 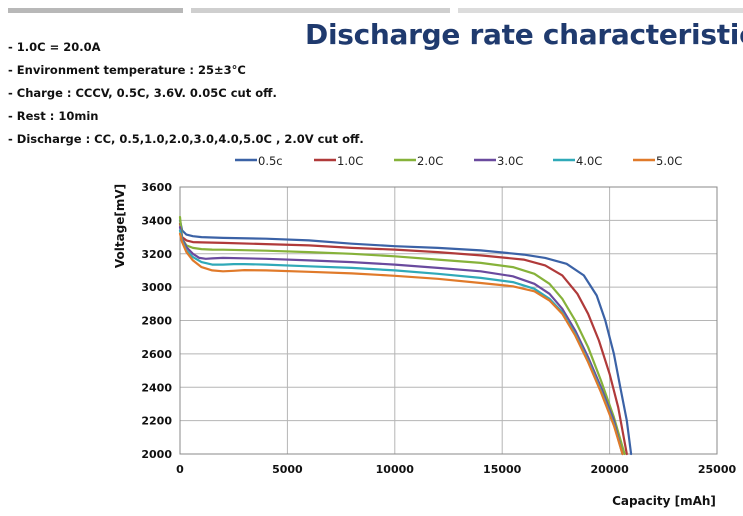 I want to click on y-tick-label: 2000, so click(x=156, y=454).